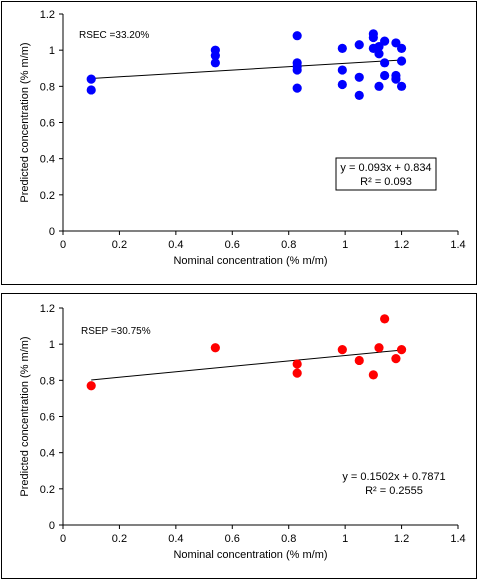 The height and width of the screenshot is (582, 480). What do you see at coordinates (114, 35) in the screenshot?
I see `error-annotation: RSEC =33.20%` at bounding box center [114, 35].